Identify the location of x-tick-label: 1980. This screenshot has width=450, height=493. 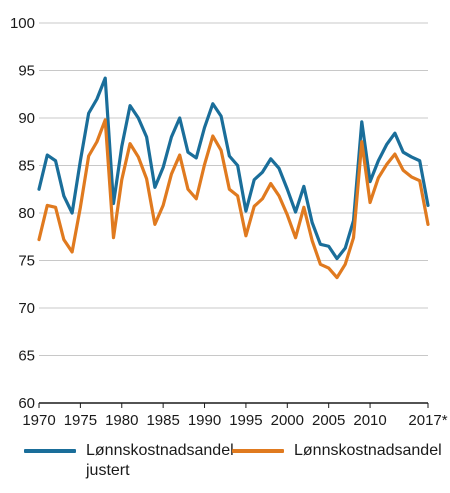
(121, 420).